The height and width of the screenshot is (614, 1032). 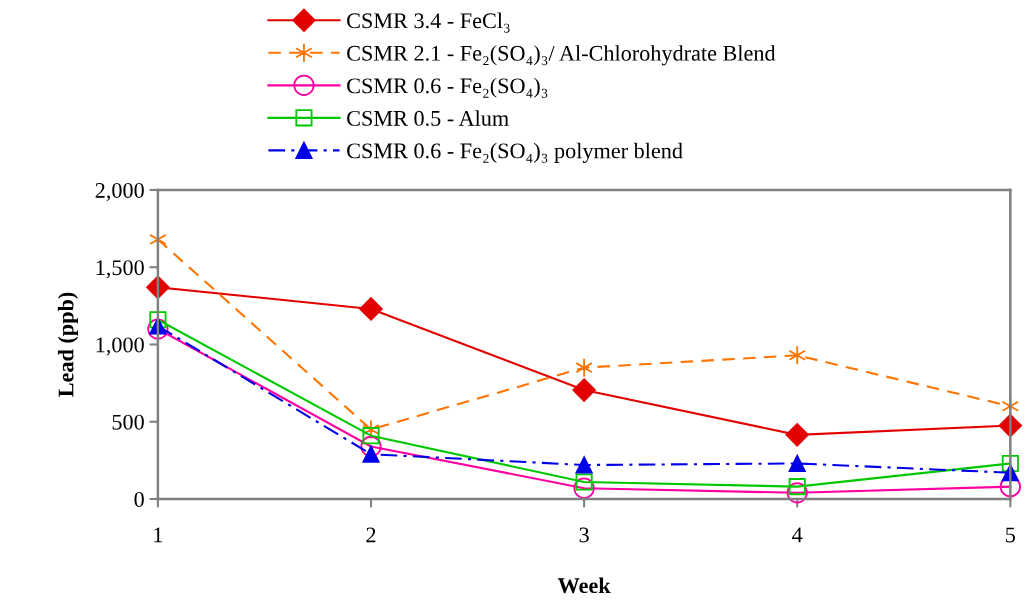 What do you see at coordinates (515, 152) in the screenshot?
I see `legend-label: CSMR 0.6 - Fe₂(SO₄)₃ polymer blend` at bounding box center [515, 152].